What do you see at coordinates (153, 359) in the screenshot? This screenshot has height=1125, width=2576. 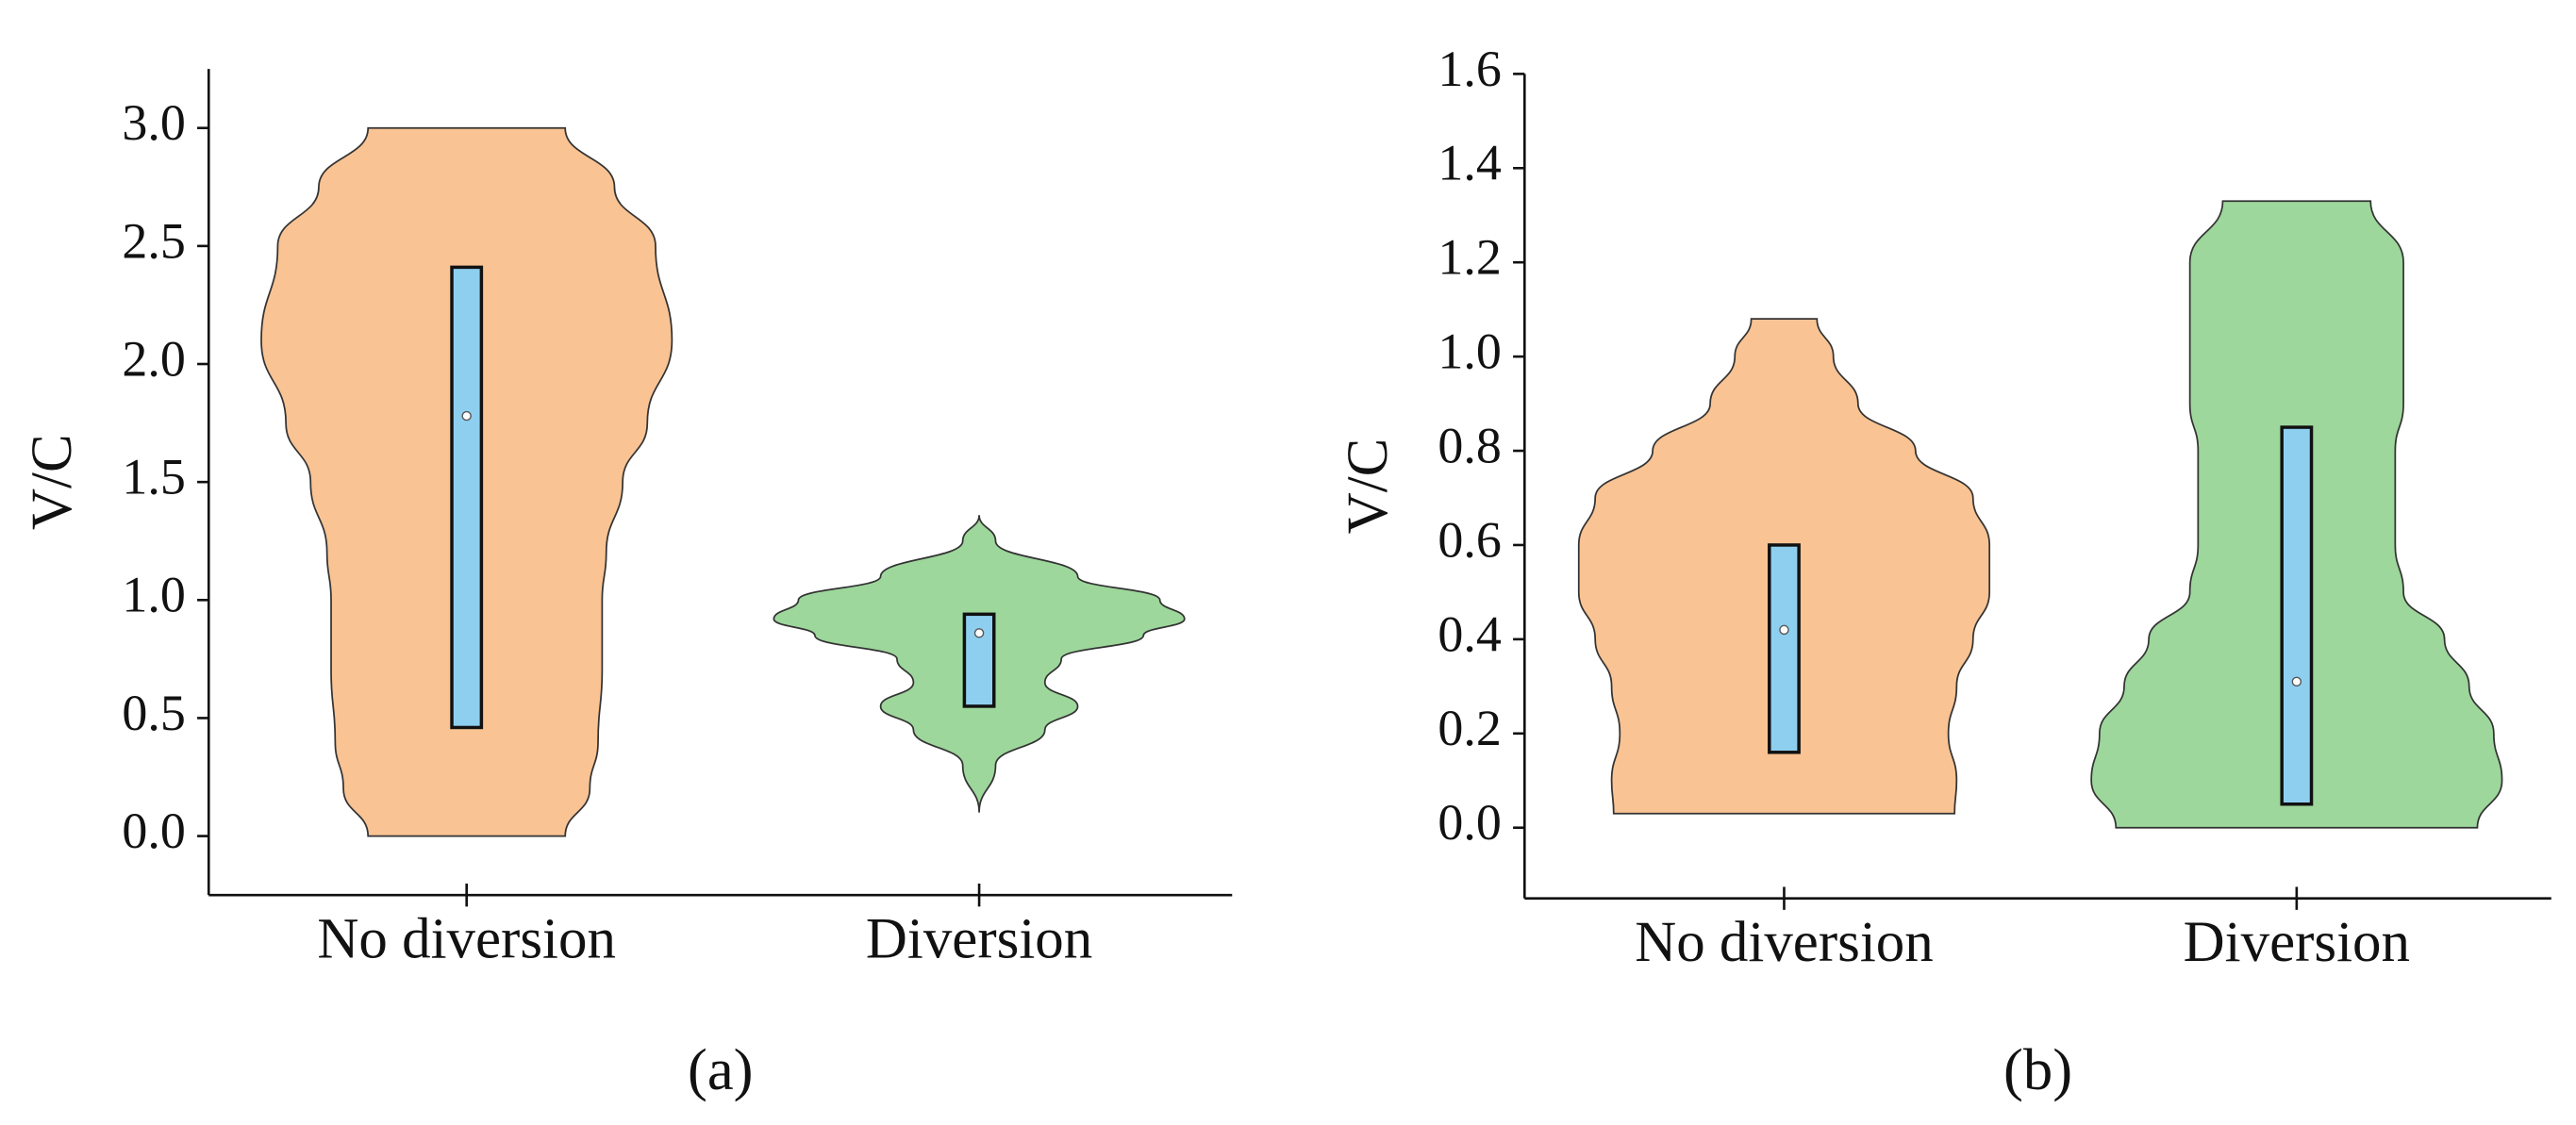 I see `y-tick-label: 2.0` at bounding box center [153, 359].